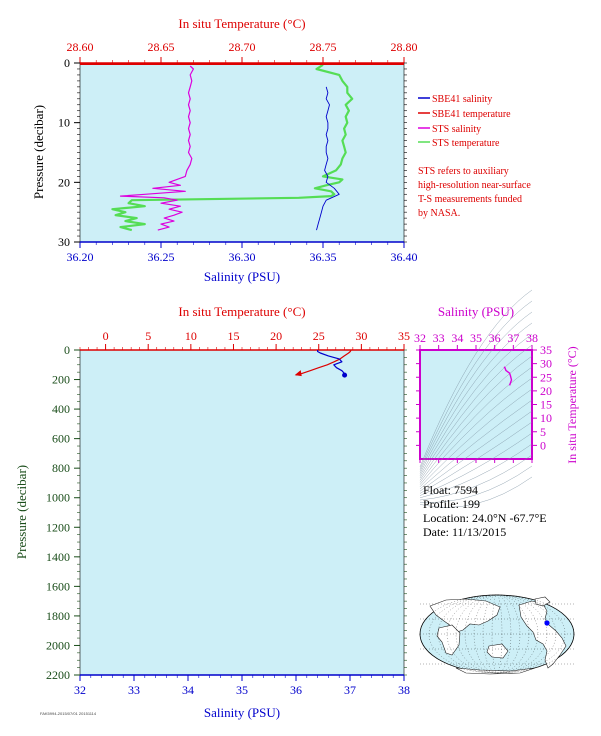  I want to click on ts-temp-tick-label-5: 25, so click(546, 377).